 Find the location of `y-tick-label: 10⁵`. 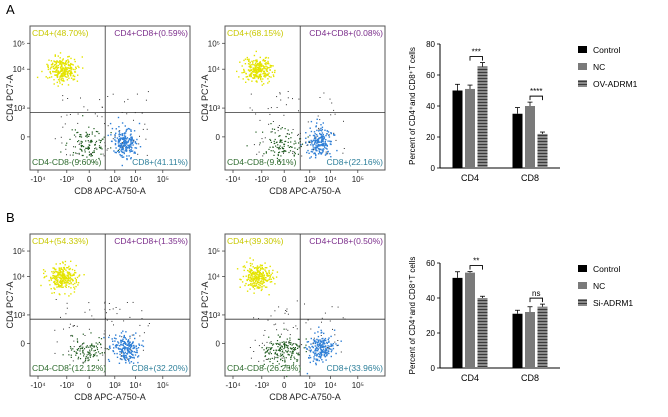

y-tick-label: 10⁵ is located at coordinates (214, 43).